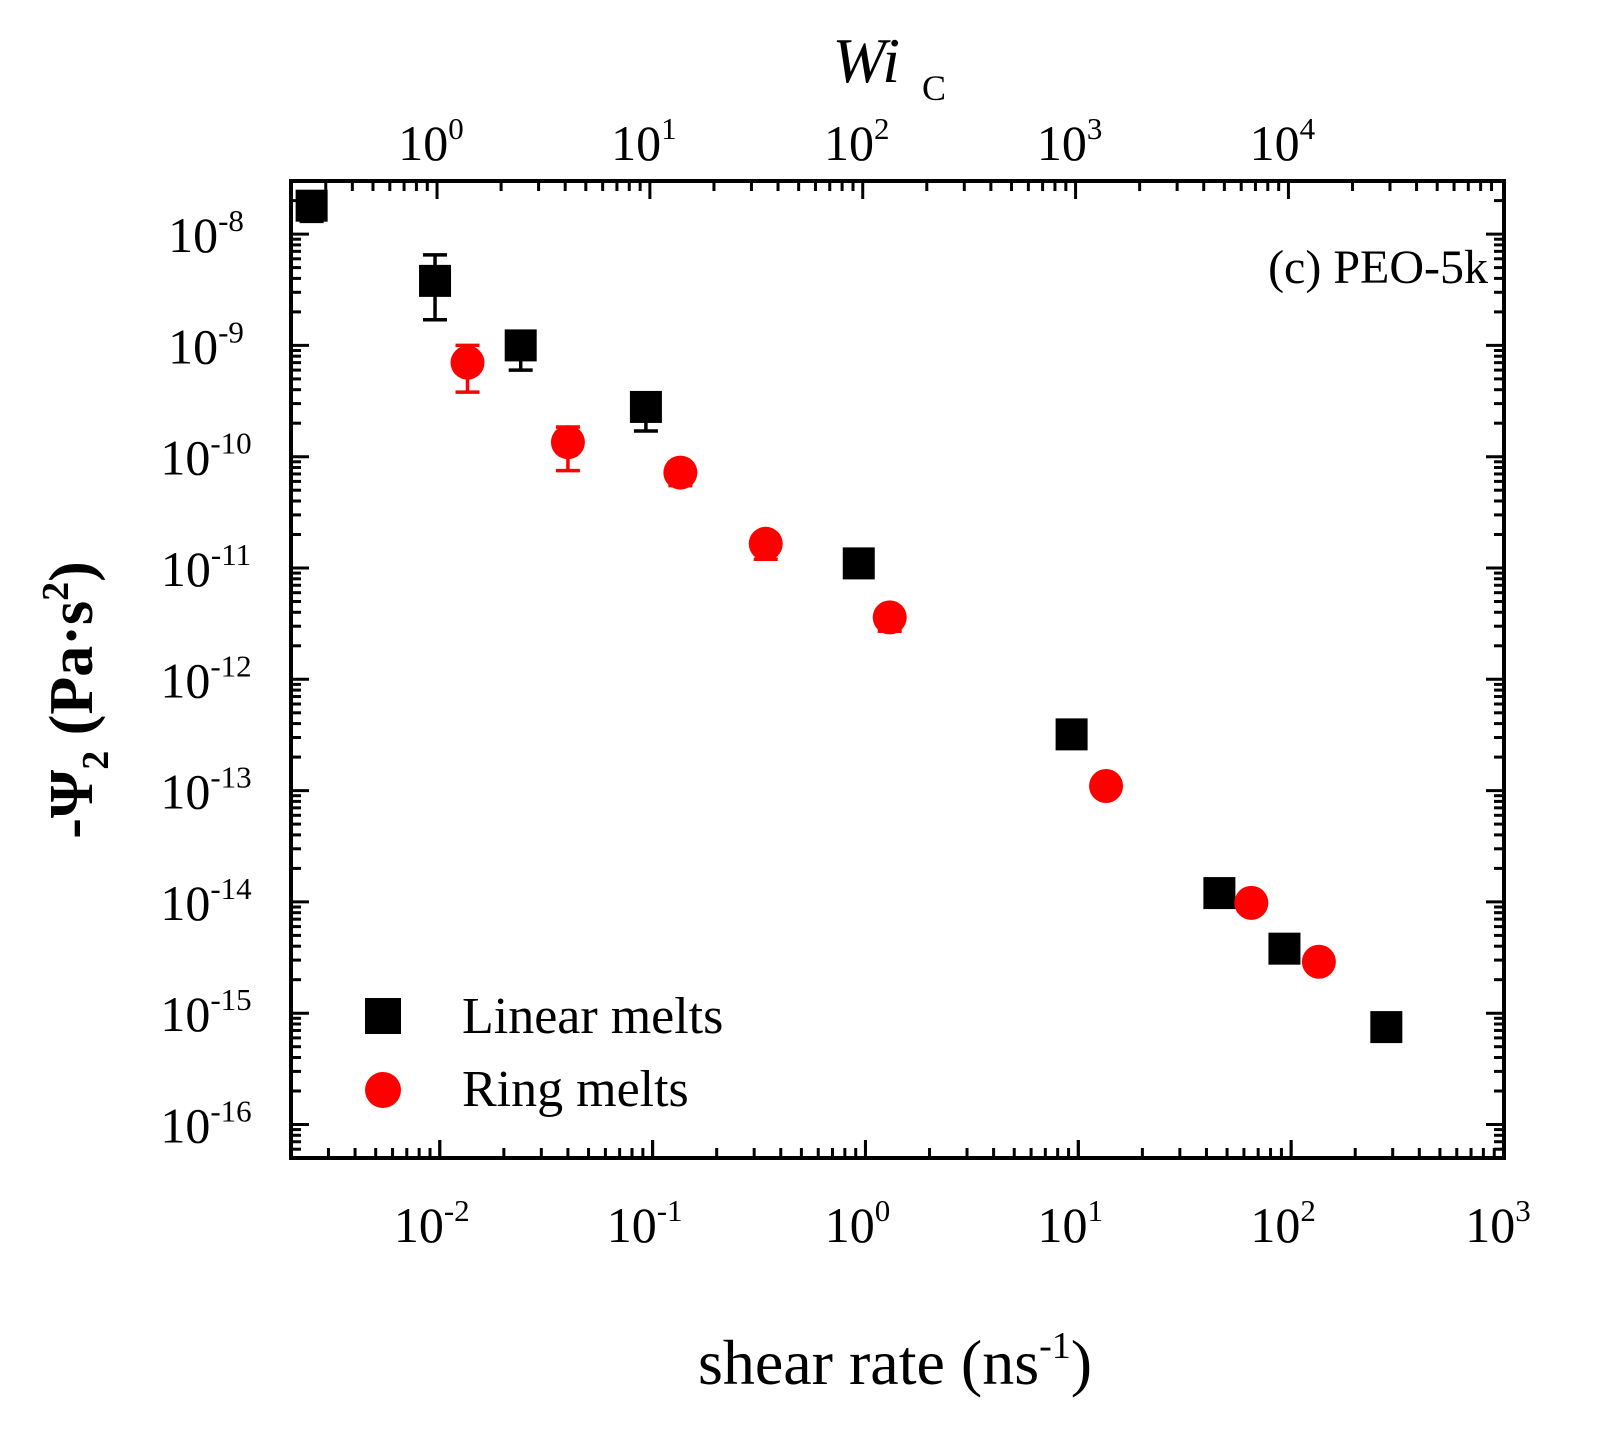  What do you see at coordinates (432, 1223) in the screenshot?
I see `x-tick-label: 10⁻²` at bounding box center [432, 1223].